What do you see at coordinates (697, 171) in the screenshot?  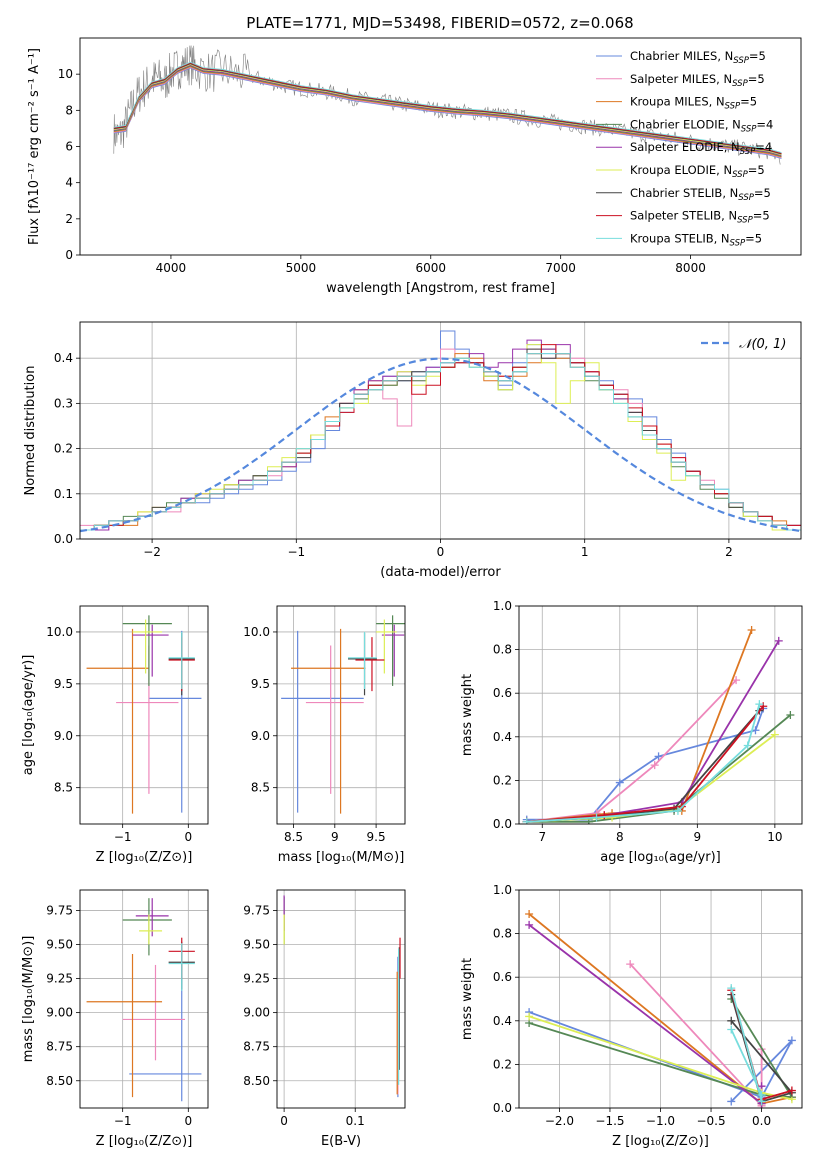 I see `legend-label-5: Kroupa ELODIE, NSSP=5` at bounding box center [697, 171].